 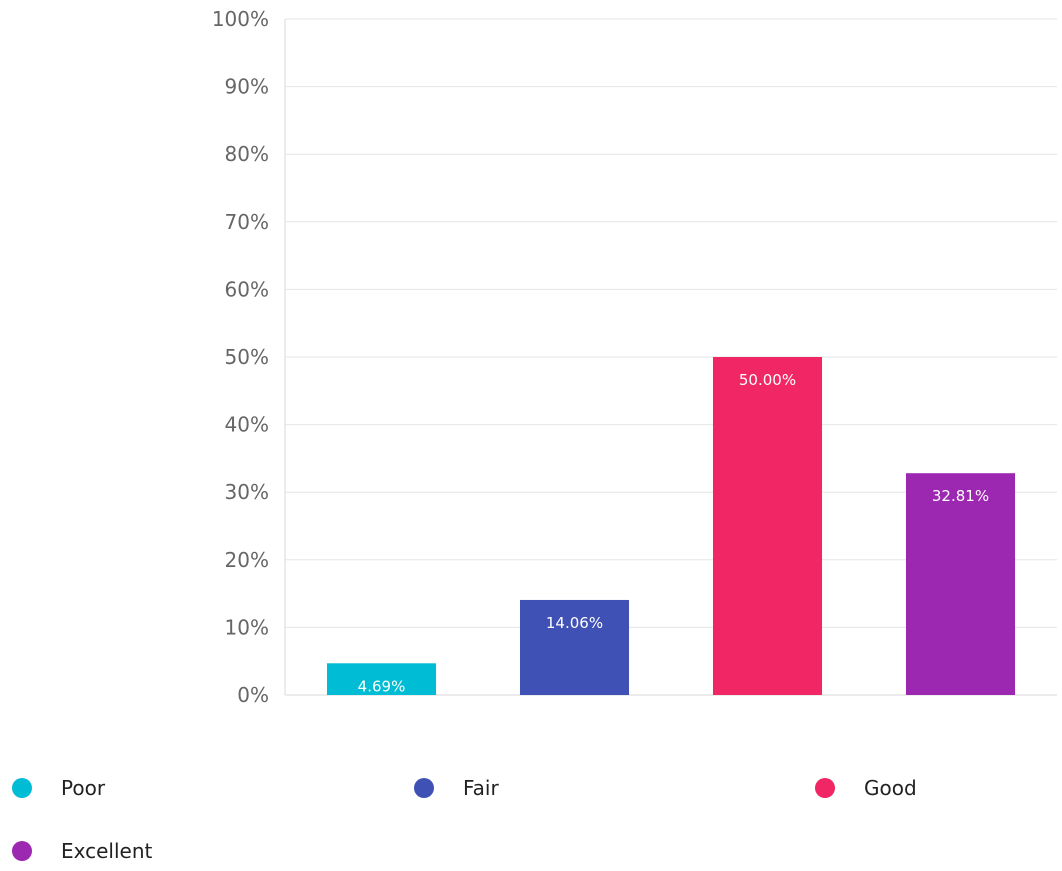 What do you see at coordinates (574, 623) in the screenshot?
I see `data-label-fair: 14.06%` at bounding box center [574, 623].